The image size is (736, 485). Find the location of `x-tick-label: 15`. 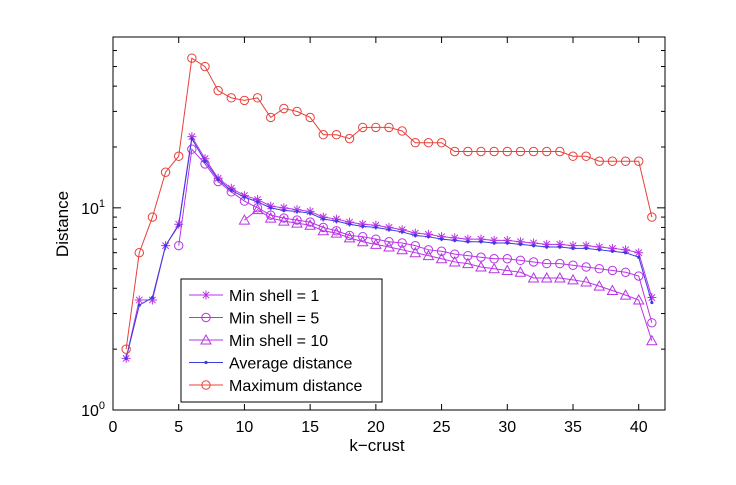

x-tick-label: 15 is located at coordinates (310, 427).